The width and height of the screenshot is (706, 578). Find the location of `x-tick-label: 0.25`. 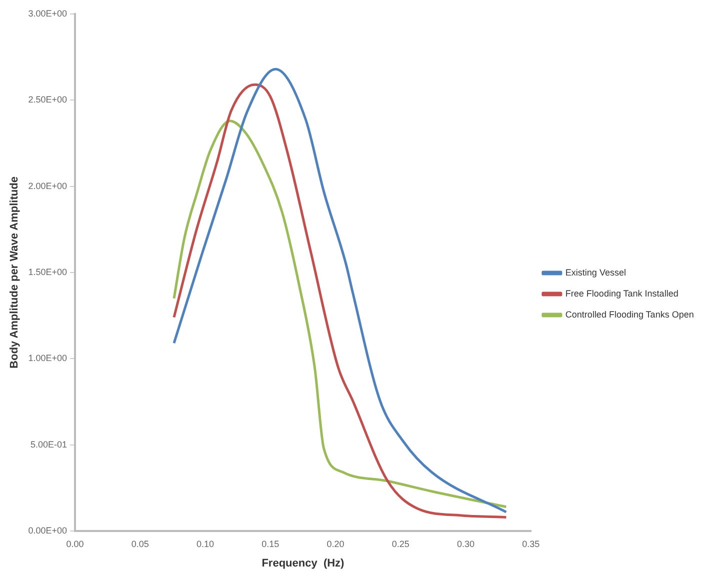

x-tick-label: 0.25 is located at coordinates (401, 543).